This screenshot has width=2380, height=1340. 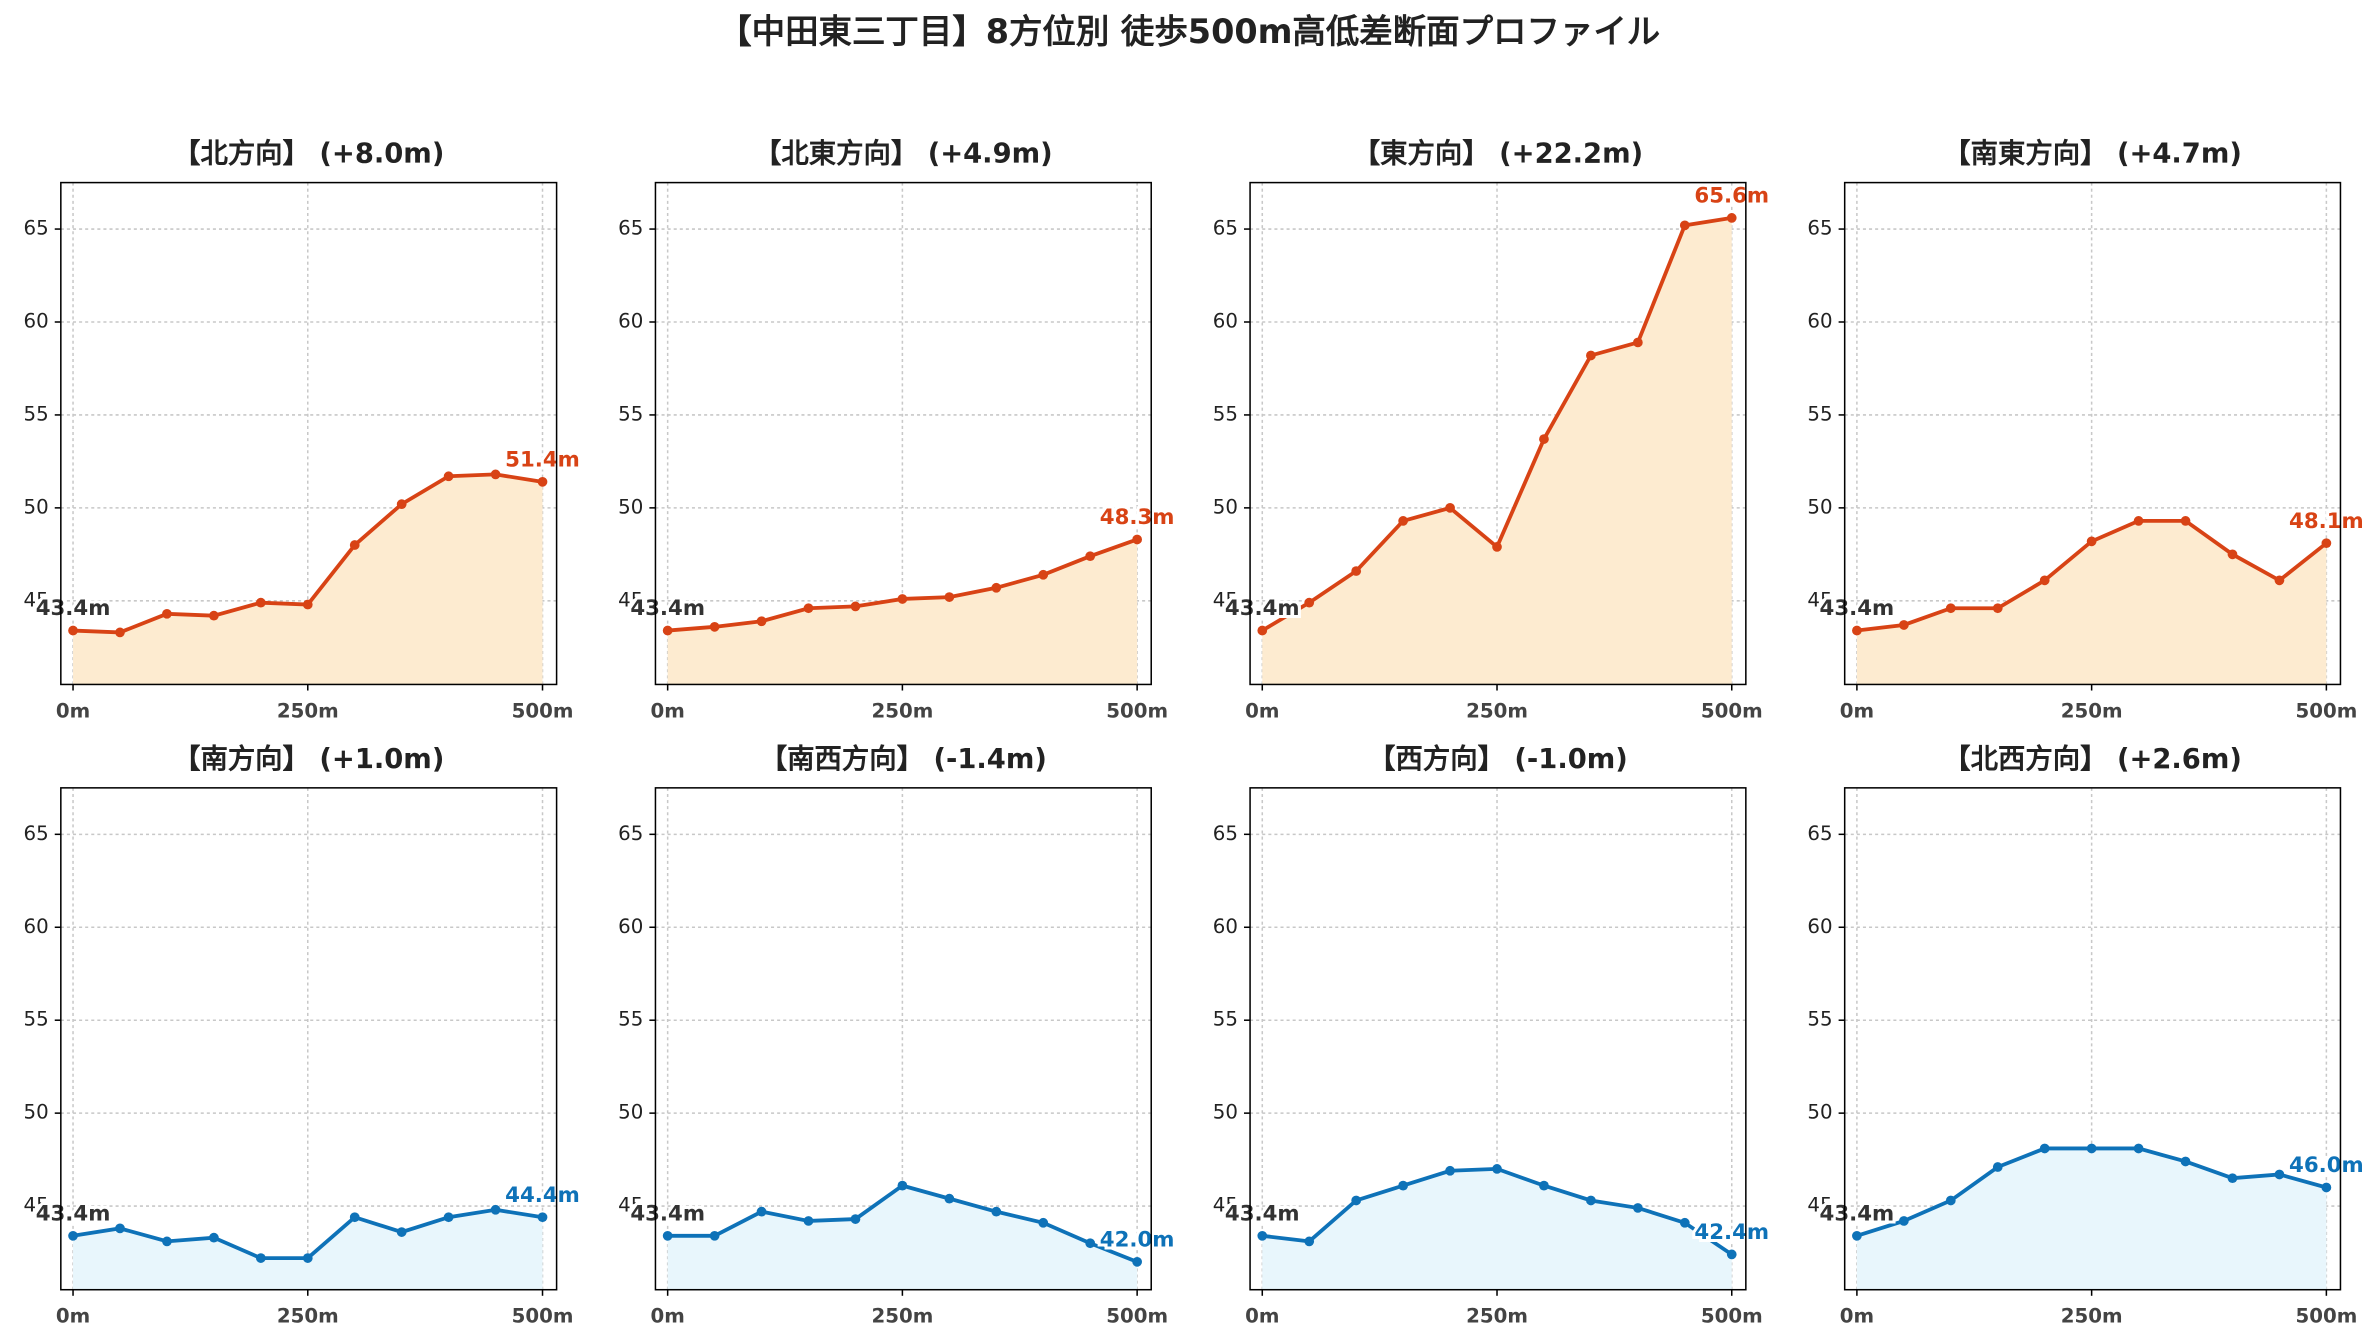 I want to click on figure-title: 【中田東三丁目】8方位別 徒歩500m高低差断面プロファイル, so click(x=1189, y=31).